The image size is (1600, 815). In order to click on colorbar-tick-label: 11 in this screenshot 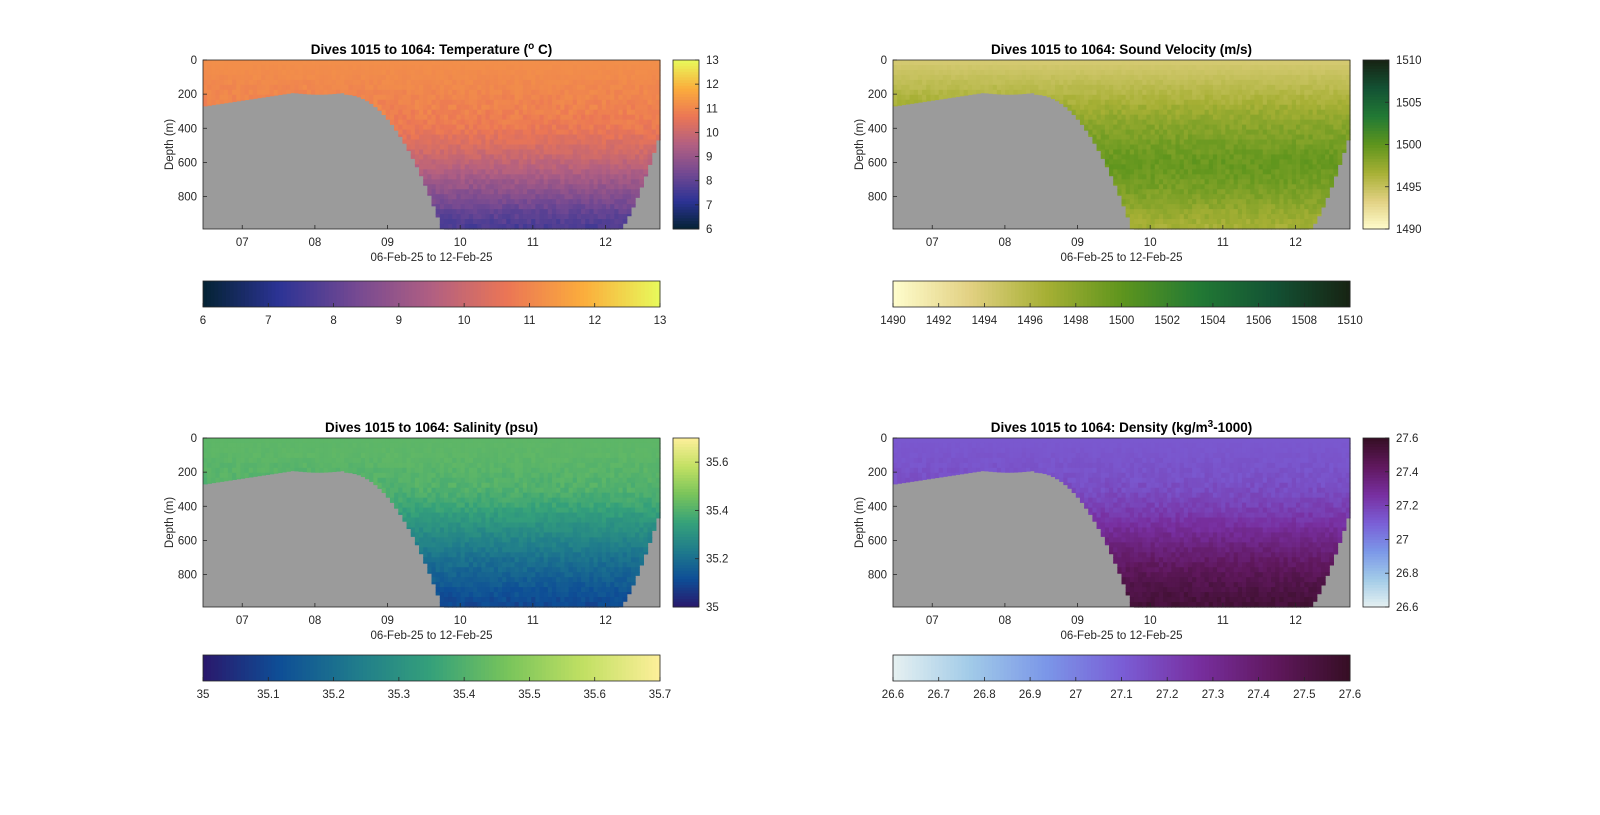, I will do `click(529, 321)`.